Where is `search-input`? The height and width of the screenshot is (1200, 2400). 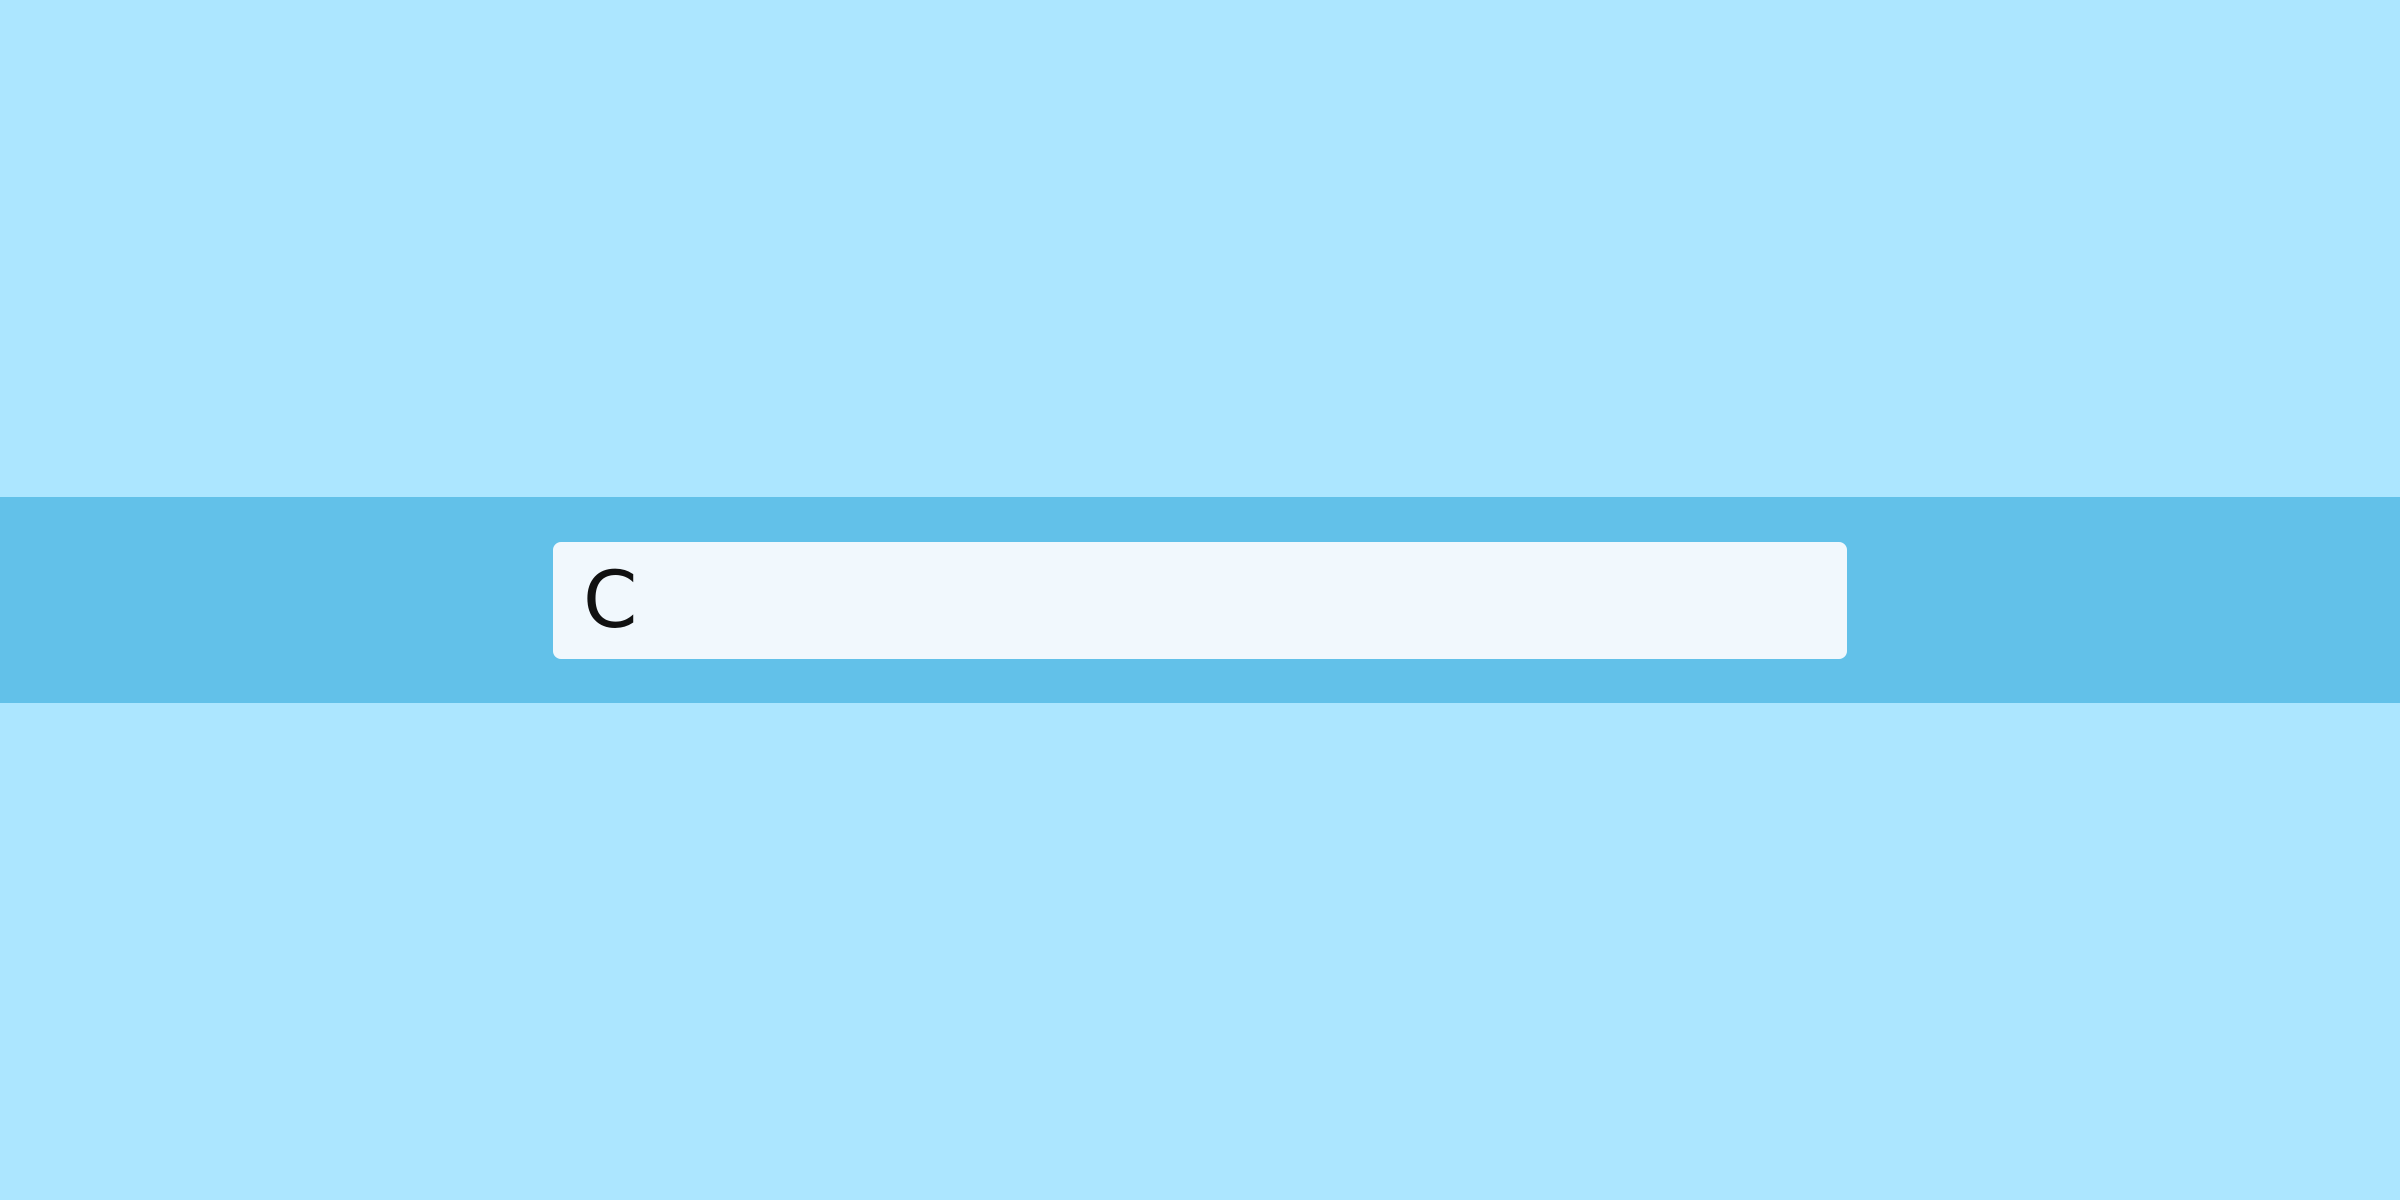 search-input is located at coordinates (1215, 600).